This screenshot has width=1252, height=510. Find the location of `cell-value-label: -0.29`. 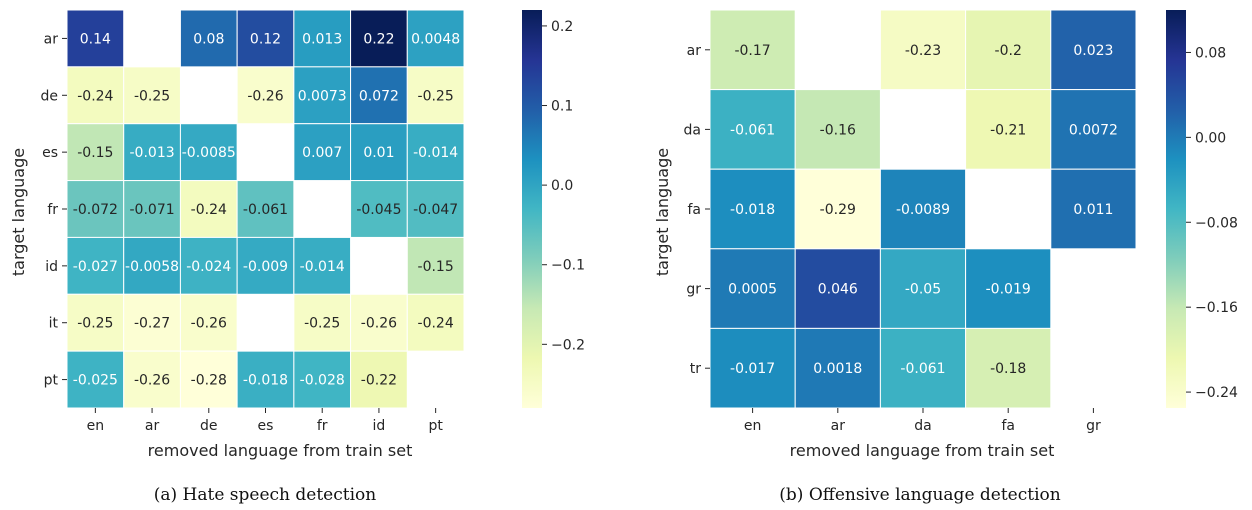

cell-value-label: -0.29 is located at coordinates (838, 210).